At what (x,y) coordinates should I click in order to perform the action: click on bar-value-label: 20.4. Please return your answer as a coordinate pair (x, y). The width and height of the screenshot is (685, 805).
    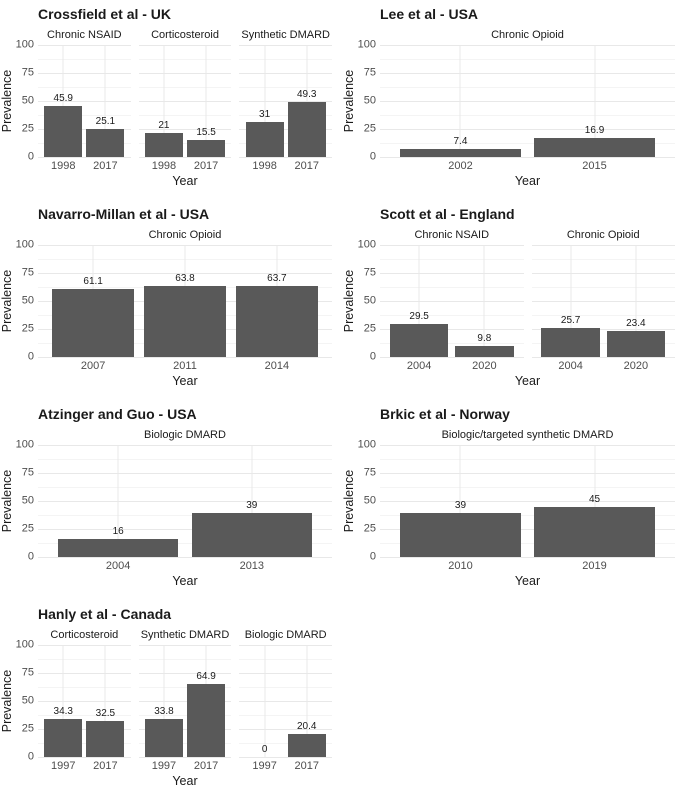
    Looking at the image, I should click on (307, 727).